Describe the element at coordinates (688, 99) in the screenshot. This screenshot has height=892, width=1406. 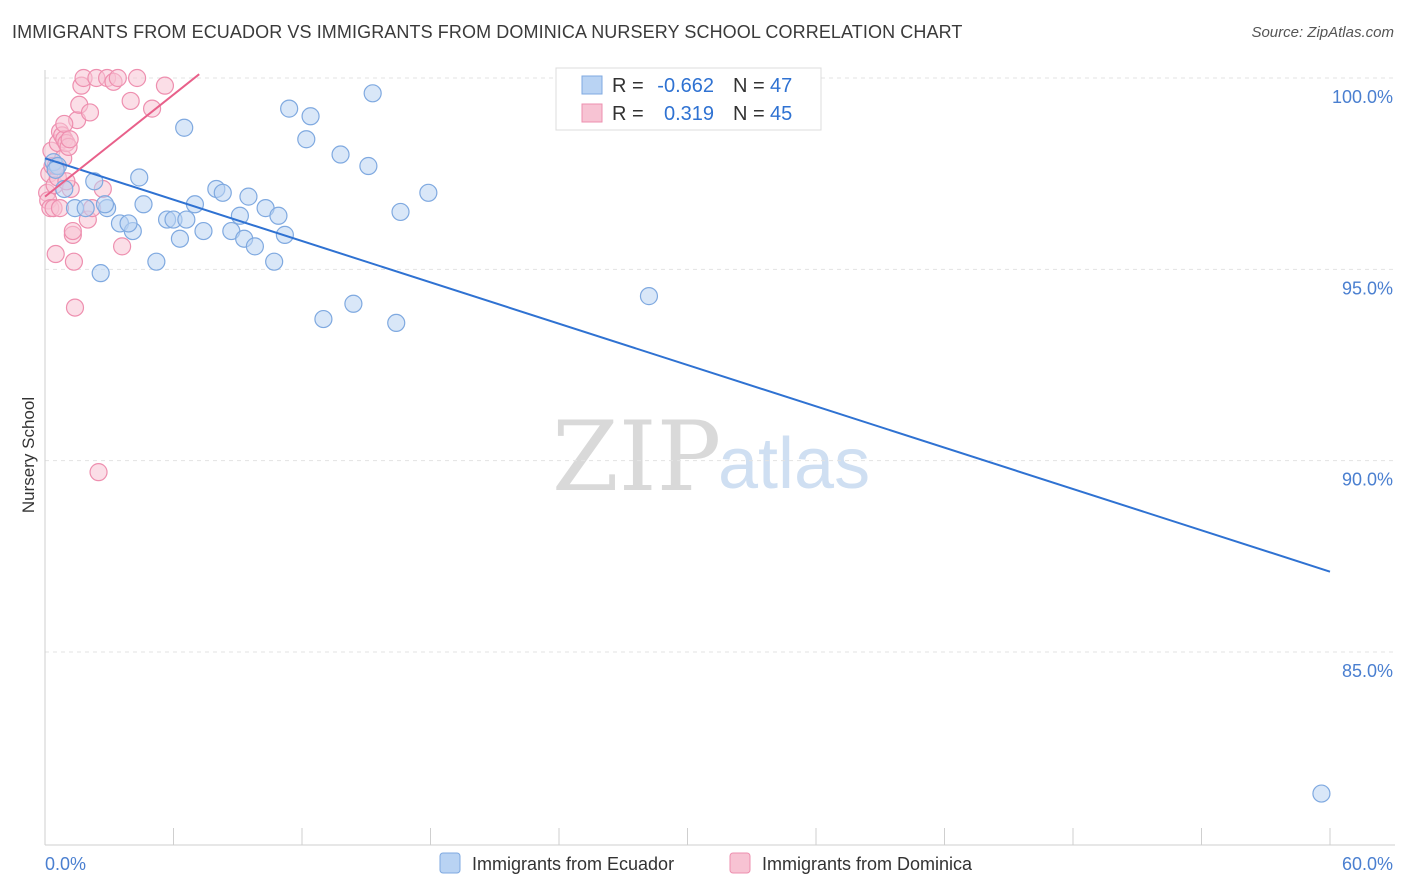
I see `stats-legend: R = -0.662 N = 47 R = 0.319 N = 45` at that location.